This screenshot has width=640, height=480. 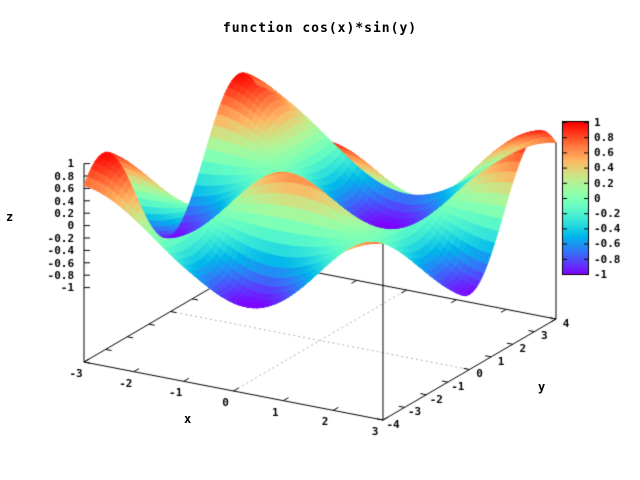 What do you see at coordinates (320, 28) in the screenshot?
I see `plot-title: function cos(x)*sin(y)` at bounding box center [320, 28].